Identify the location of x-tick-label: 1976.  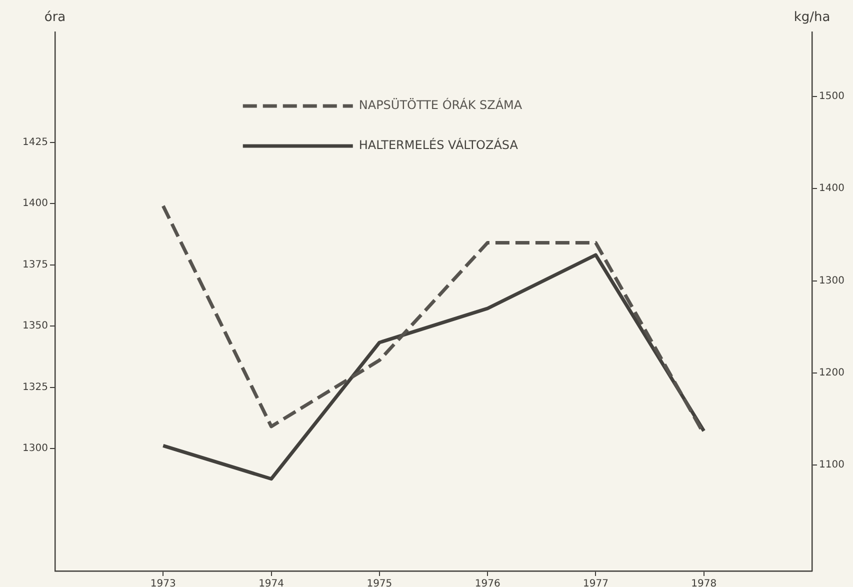
(487, 582).